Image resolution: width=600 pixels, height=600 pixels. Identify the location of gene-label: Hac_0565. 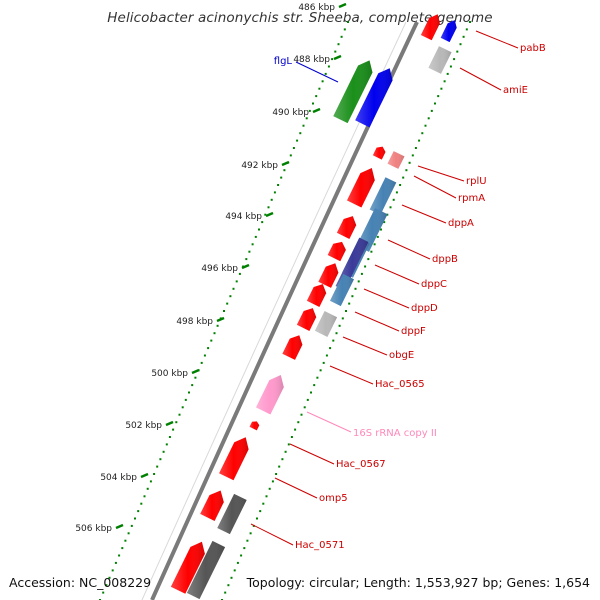
(400, 384).